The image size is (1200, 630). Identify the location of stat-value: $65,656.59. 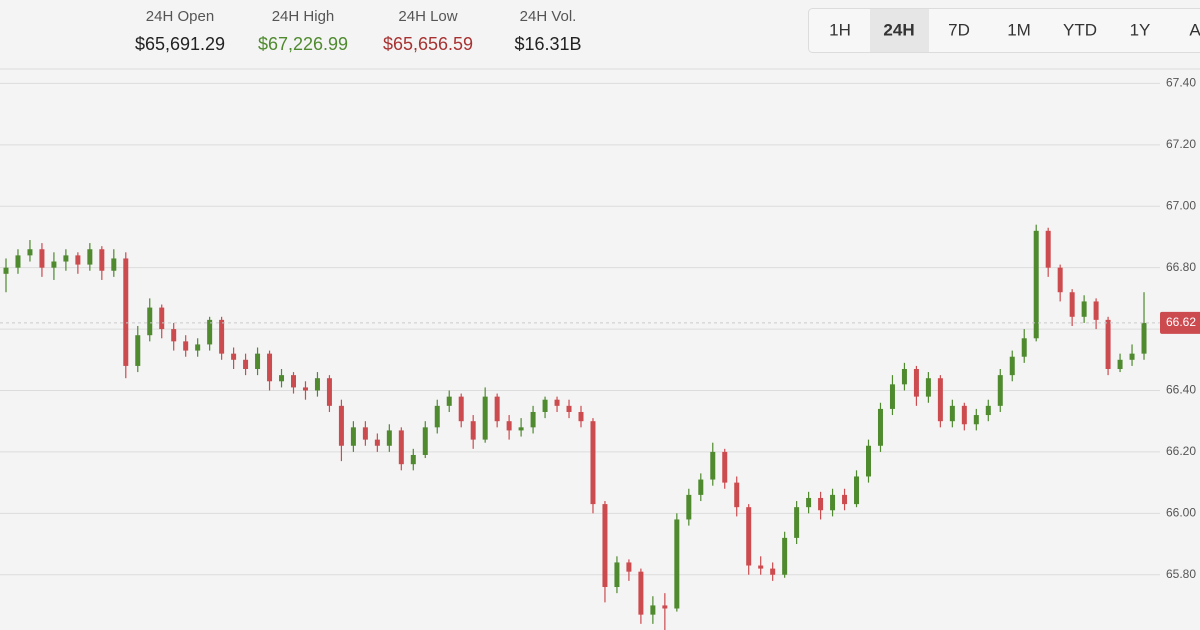
(428, 44).